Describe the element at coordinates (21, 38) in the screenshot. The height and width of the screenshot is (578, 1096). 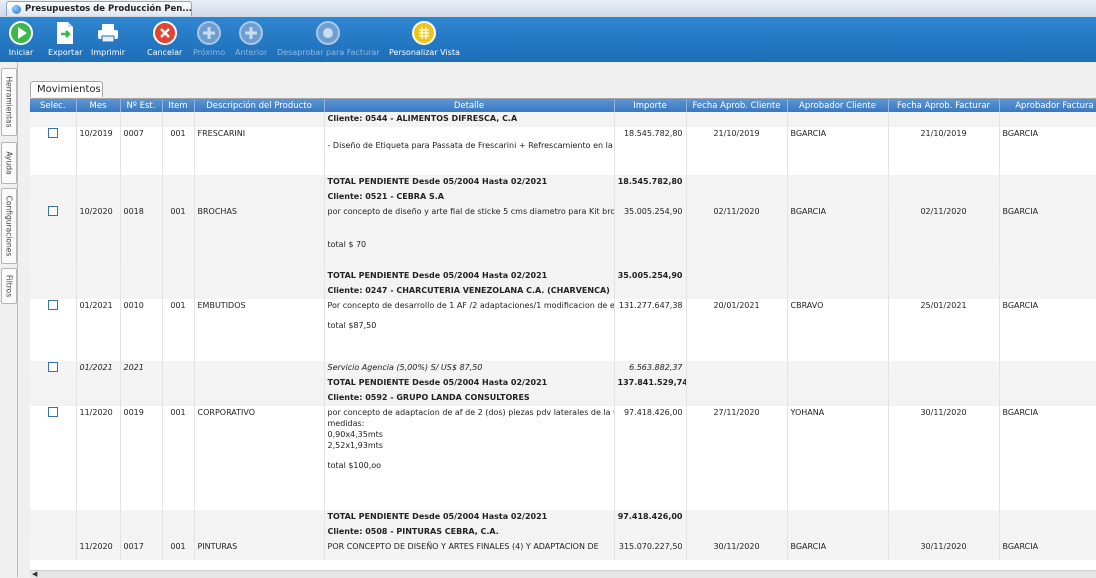
I see `iniciar-button: Iniciar` at that location.